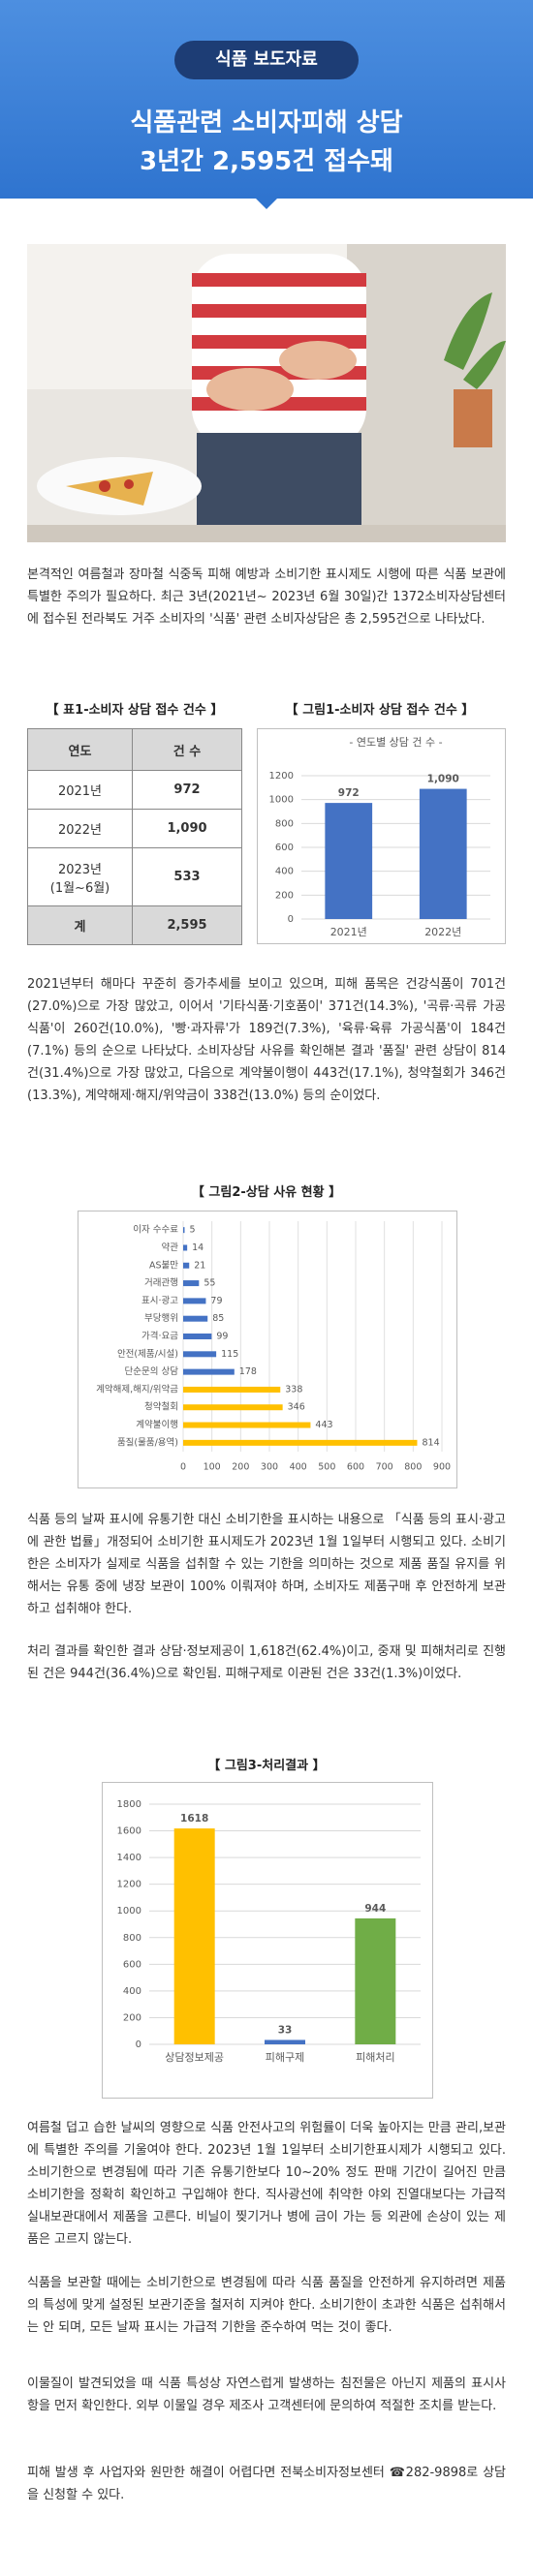  Describe the element at coordinates (356, 1467) in the screenshot. I see `x-tick-label: 600` at that location.